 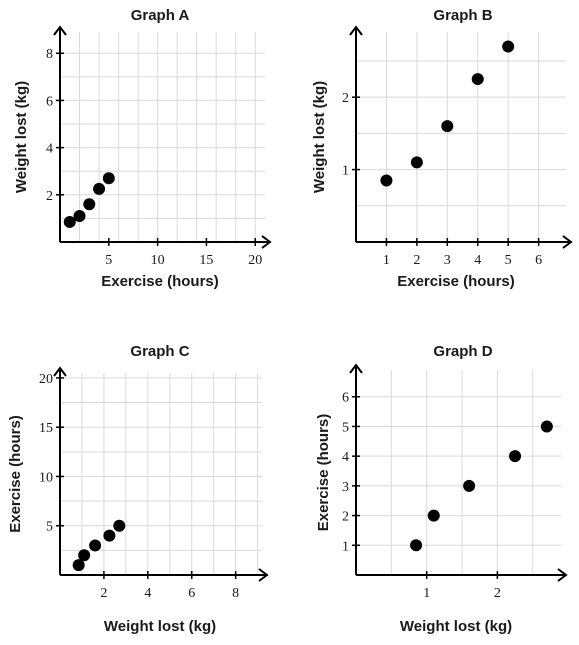 What do you see at coordinates (158, 260) in the screenshot?
I see `x-tick-label: 10` at bounding box center [158, 260].